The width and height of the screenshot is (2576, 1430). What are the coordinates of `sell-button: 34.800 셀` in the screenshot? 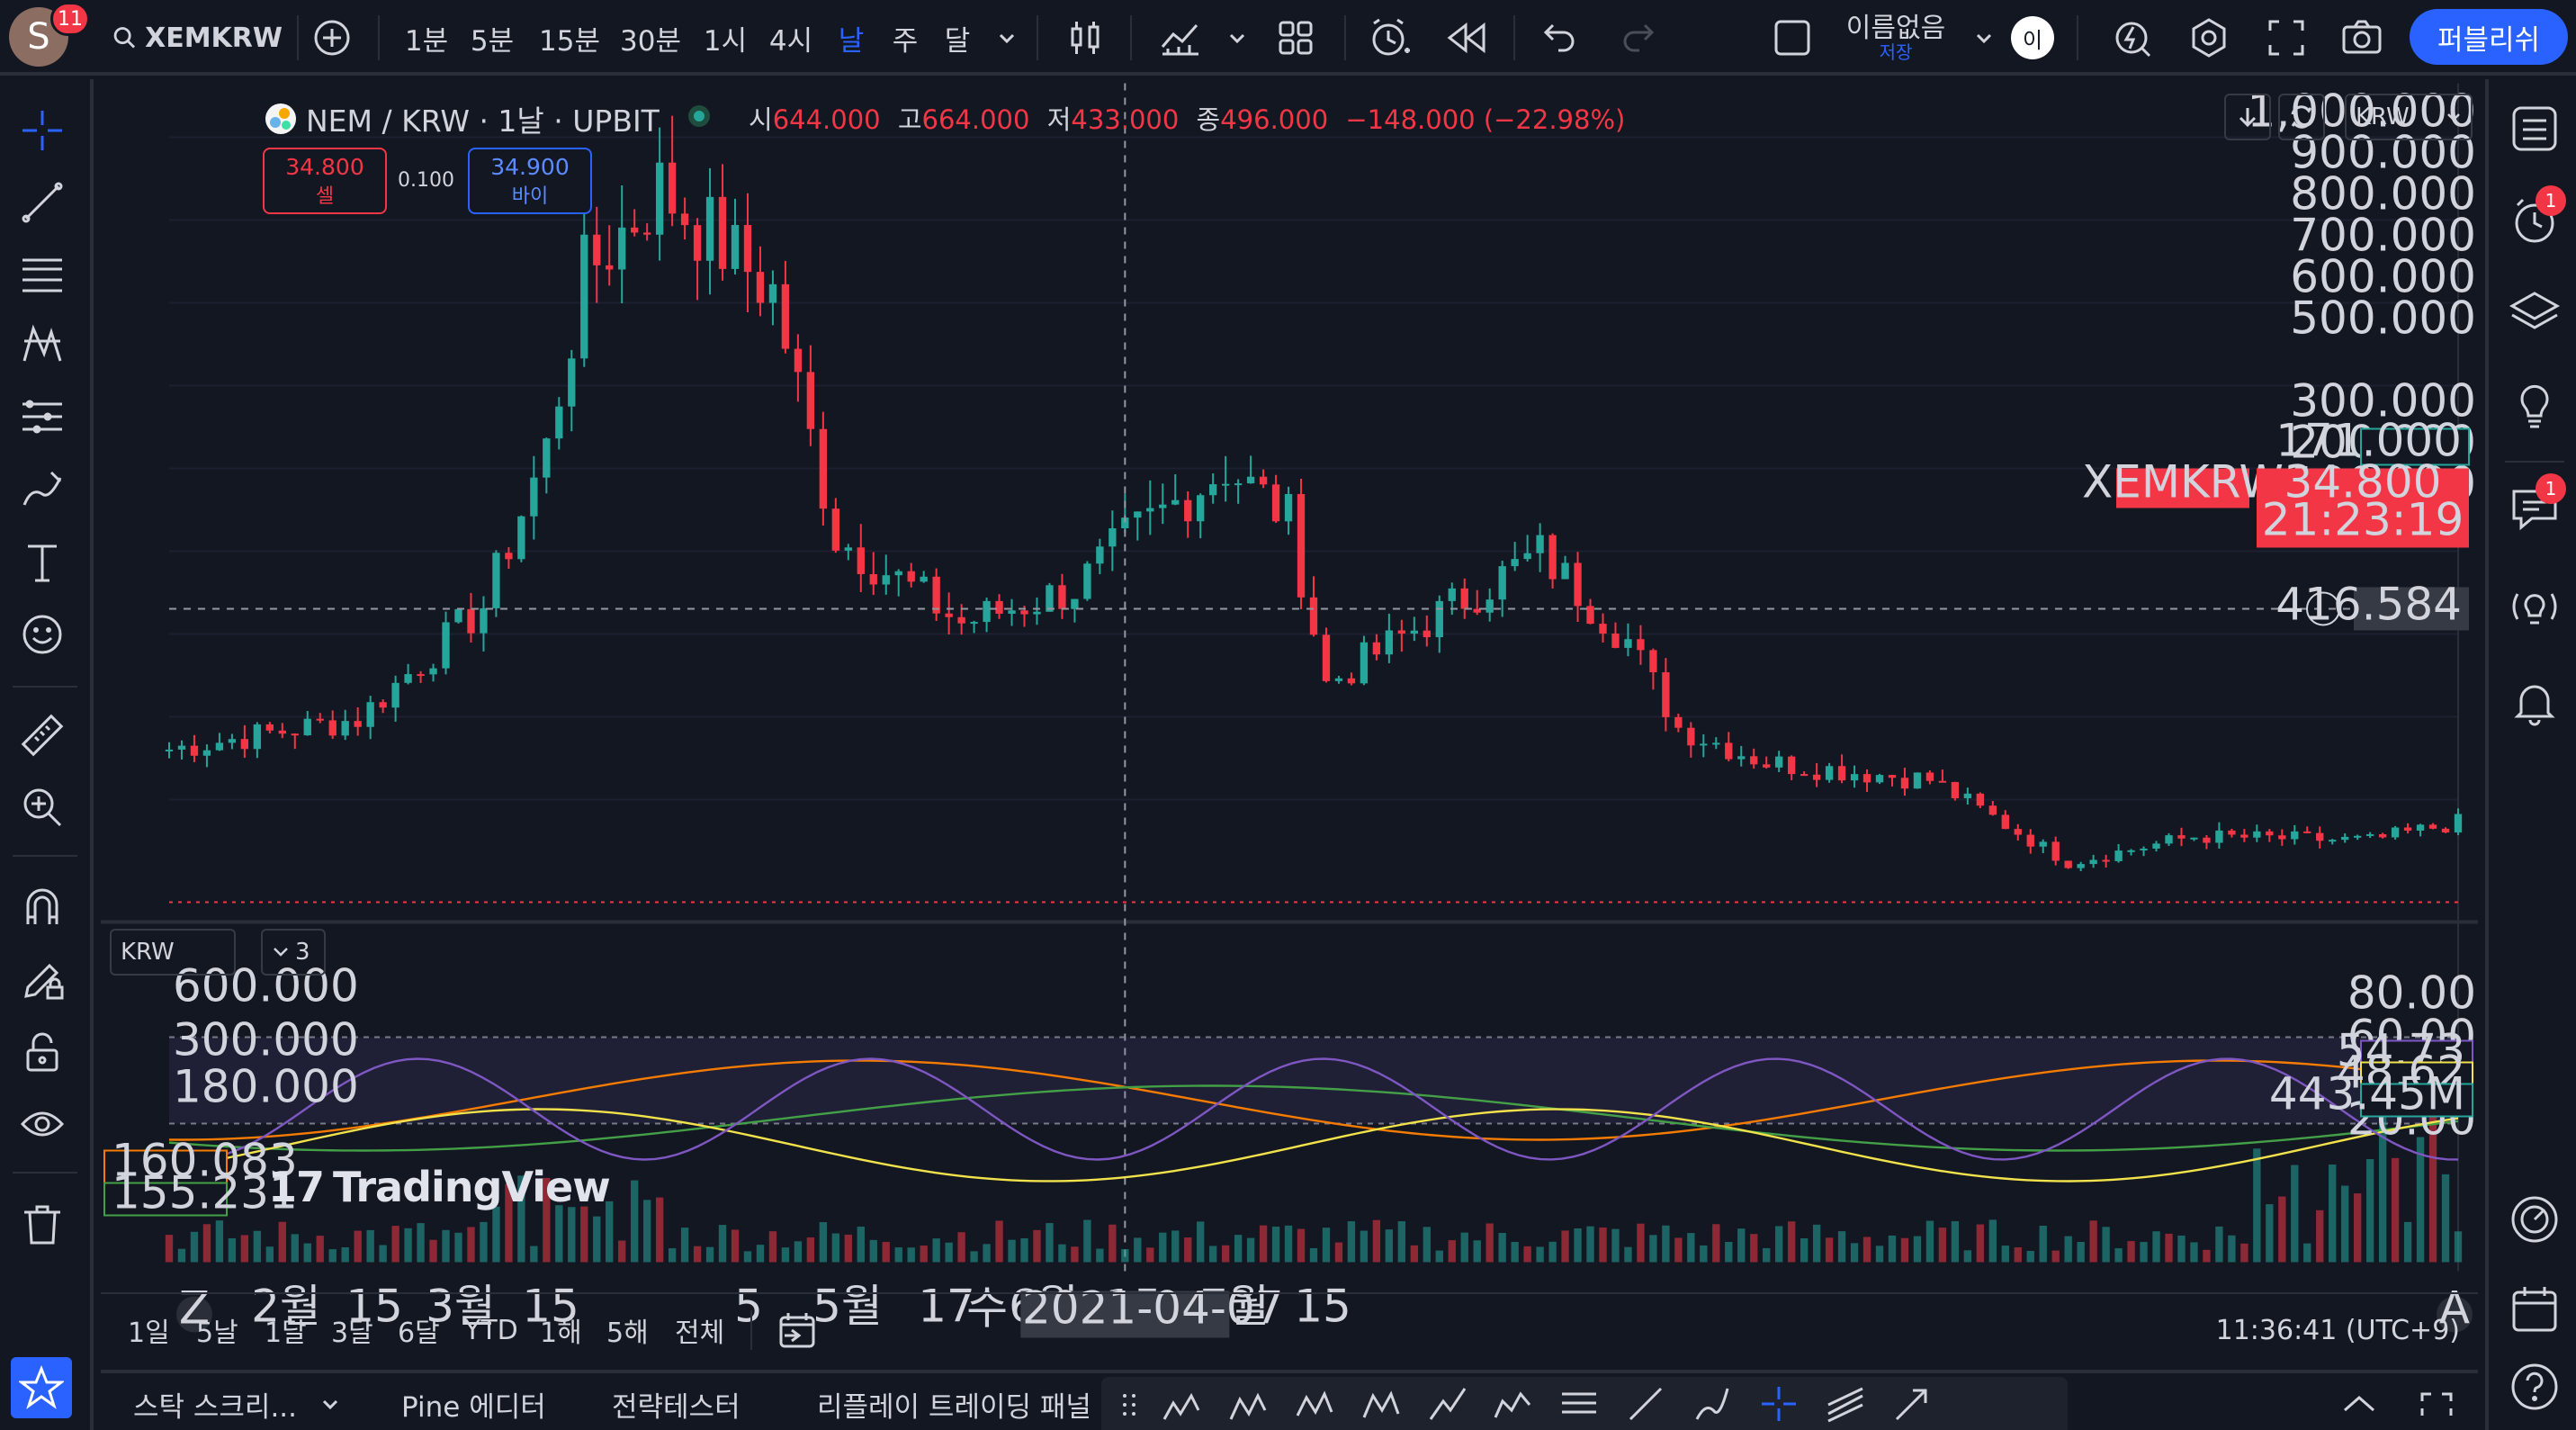 It's located at (325, 181).